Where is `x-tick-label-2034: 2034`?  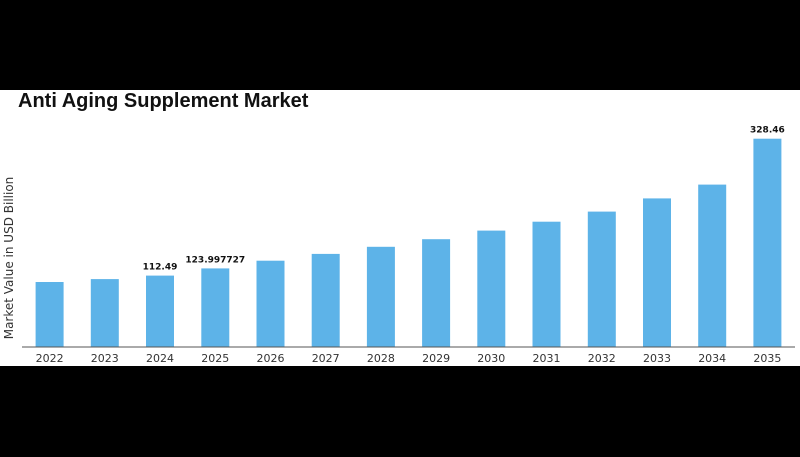
x-tick-label-2034: 2034 is located at coordinates (712, 358).